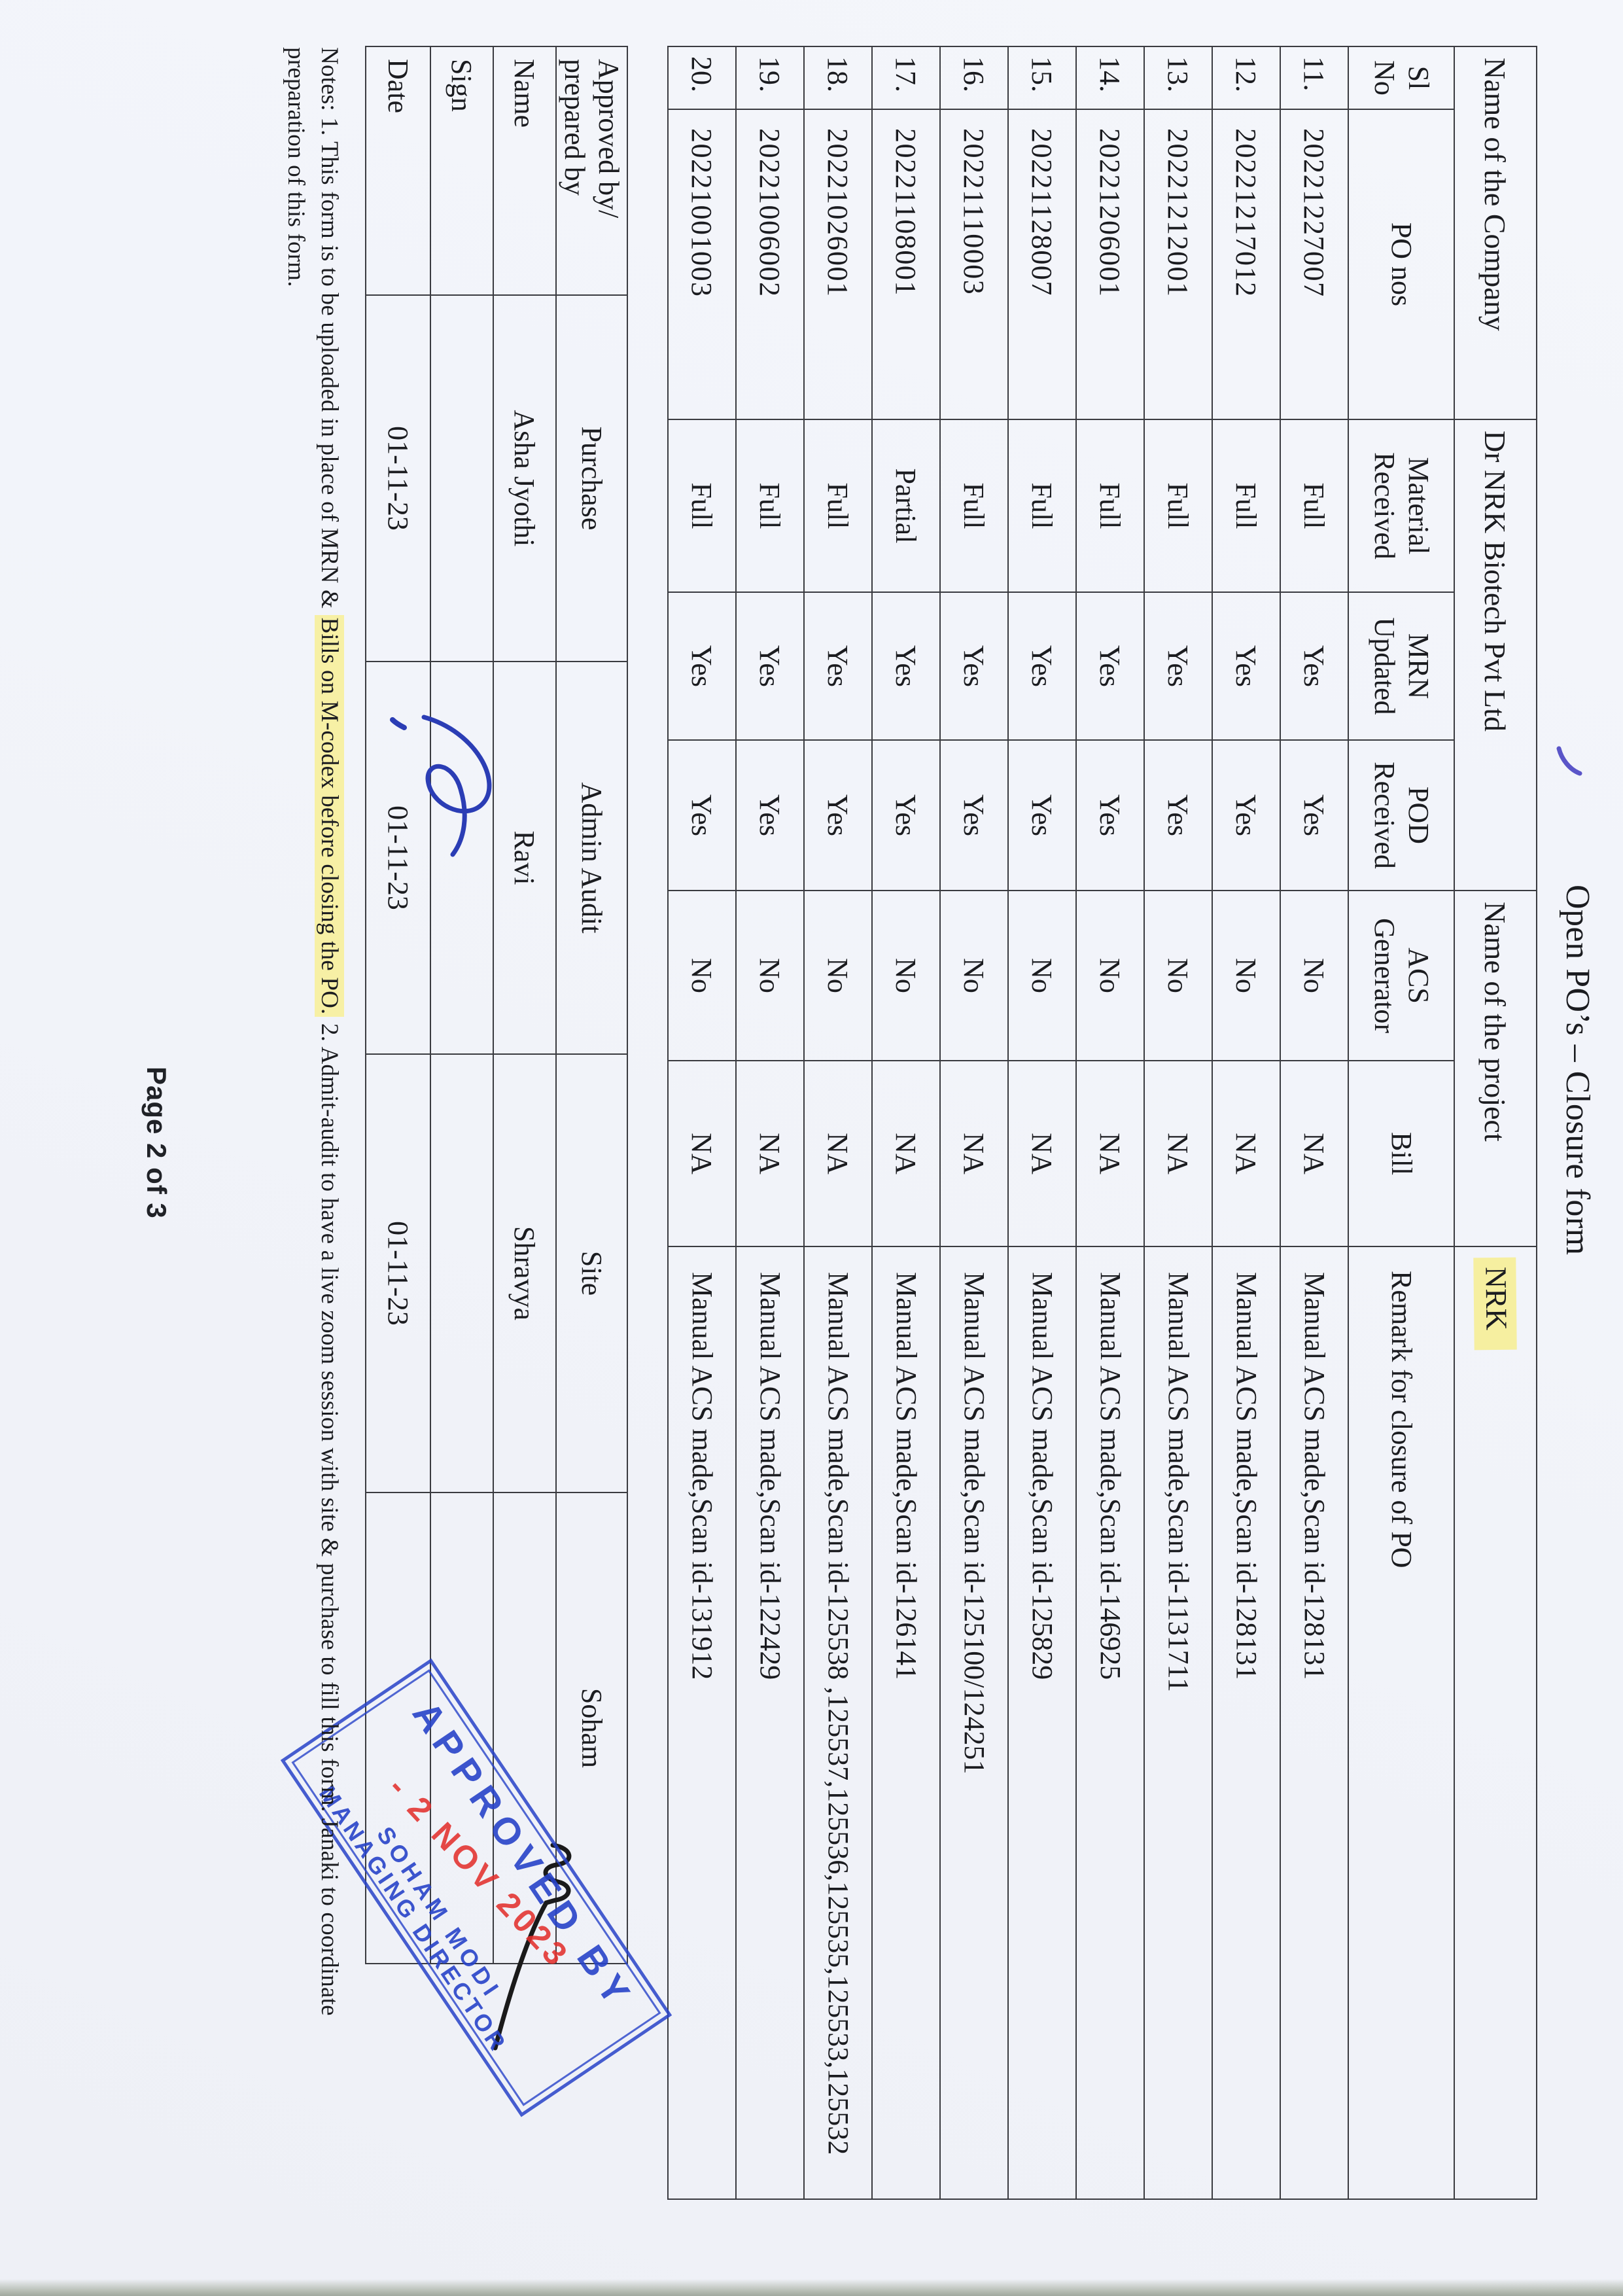 The image size is (1623, 2296). Describe the element at coordinates (1496, 1304) in the screenshot. I see `project-tag-highlight: NRK` at that location.